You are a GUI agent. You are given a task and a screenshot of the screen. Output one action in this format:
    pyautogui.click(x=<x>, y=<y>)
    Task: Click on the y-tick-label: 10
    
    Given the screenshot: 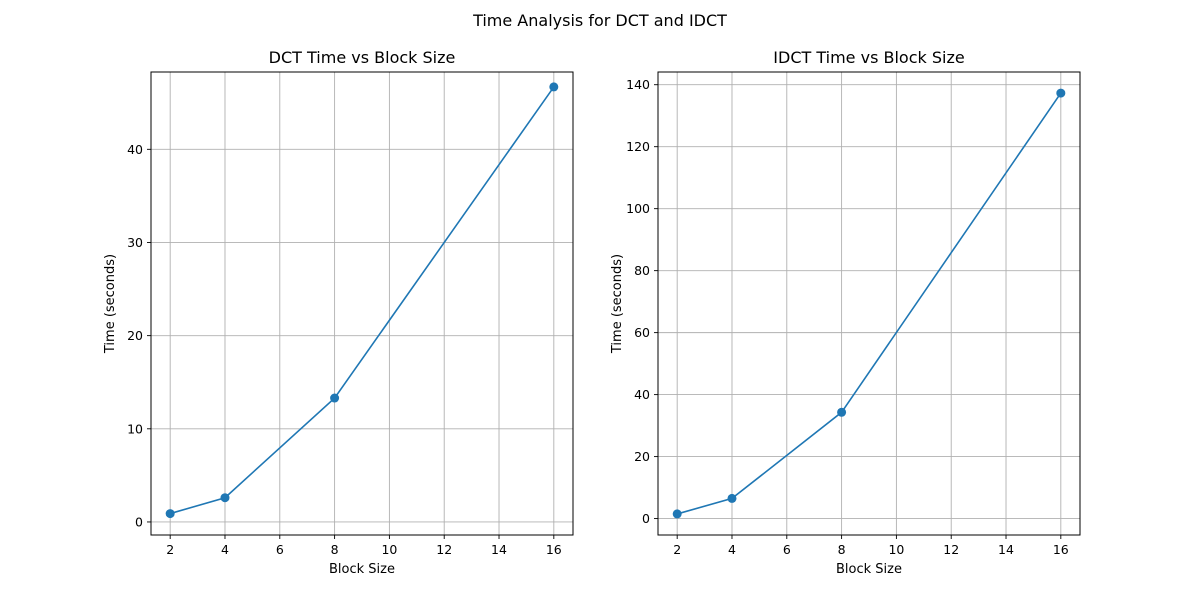 What is the action you would take?
    pyautogui.click(x=135, y=428)
    